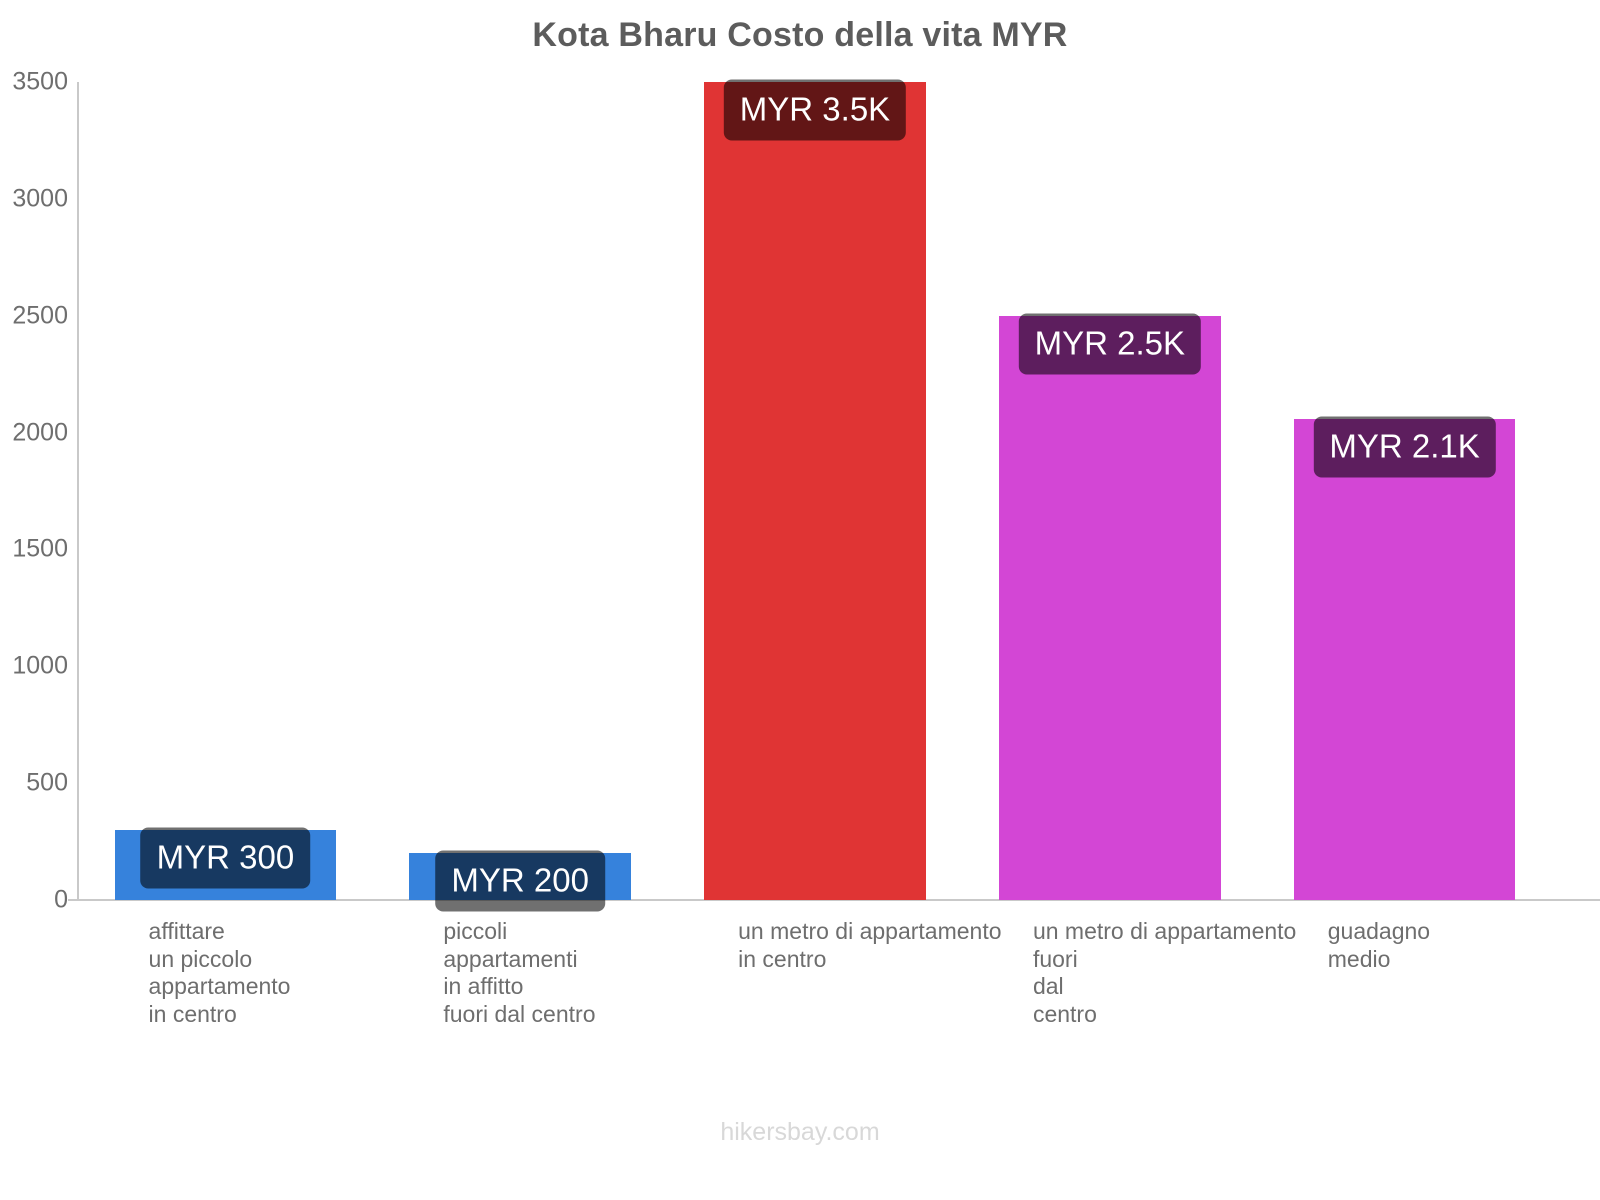  What do you see at coordinates (1379, 945) in the screenshot?
I see `x-axis-category-label: guadagno medio` at bounding box center [1379, 945].